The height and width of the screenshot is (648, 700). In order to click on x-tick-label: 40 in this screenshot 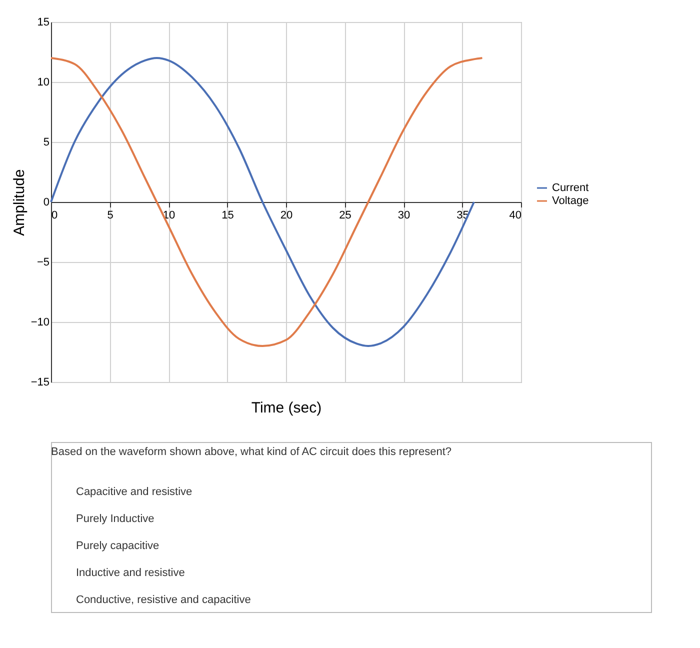, I will do `click(515, 216)`.